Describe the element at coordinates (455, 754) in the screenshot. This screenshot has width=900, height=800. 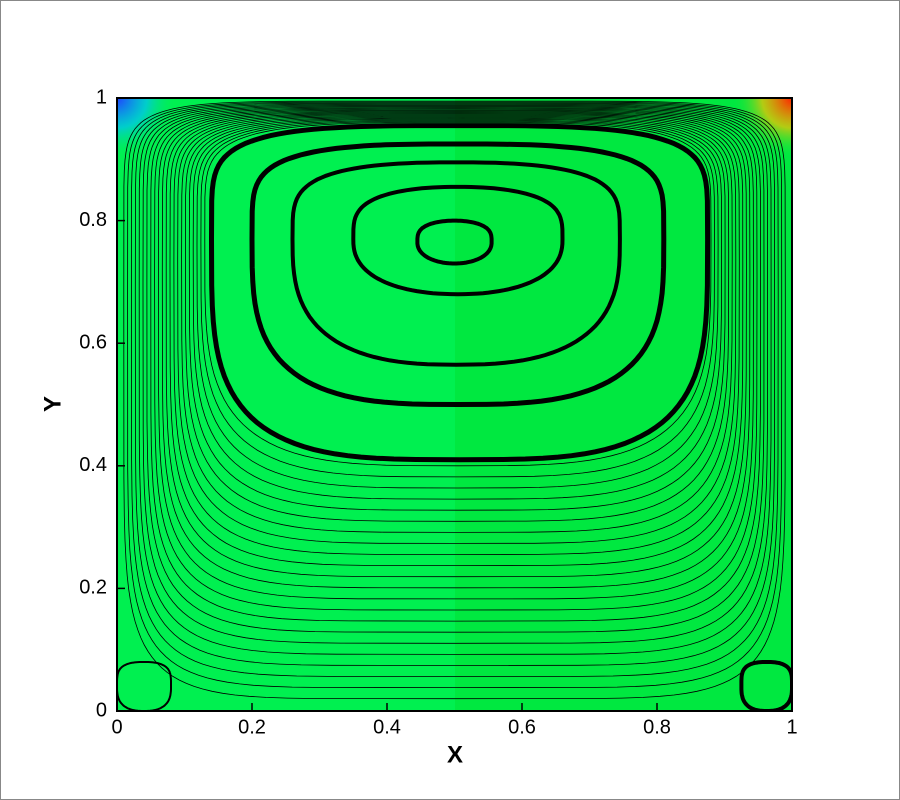
I see `x-axis-label: X` at that location.